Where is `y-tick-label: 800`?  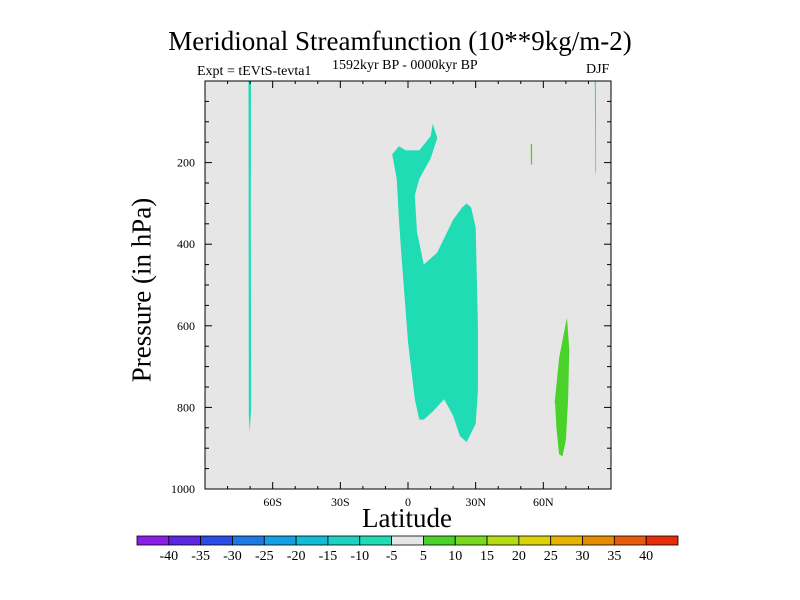
y-tick-label: 800 is located at coordinates (186, 407).